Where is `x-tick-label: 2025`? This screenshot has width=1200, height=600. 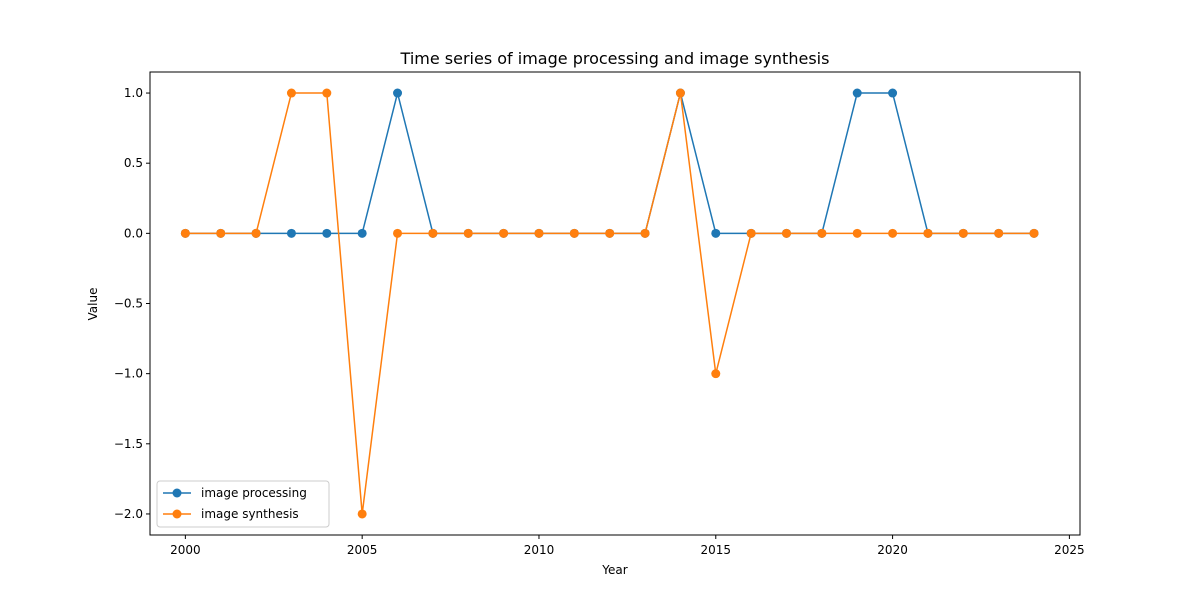 x-tick-label: 2025 is located at coordinates (1069, 550).